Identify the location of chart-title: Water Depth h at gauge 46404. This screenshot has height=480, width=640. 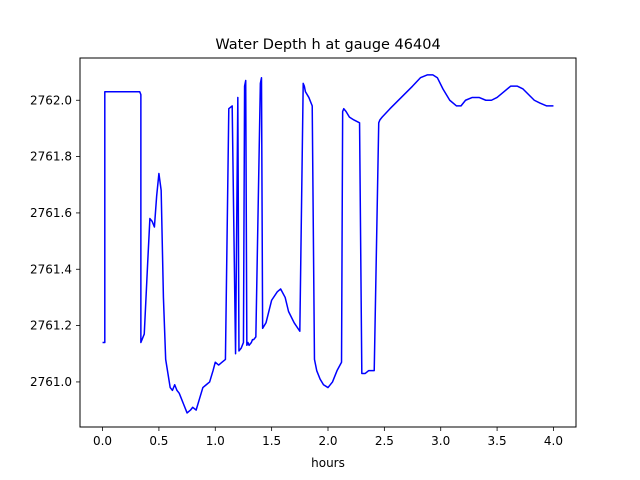
(327, 45).